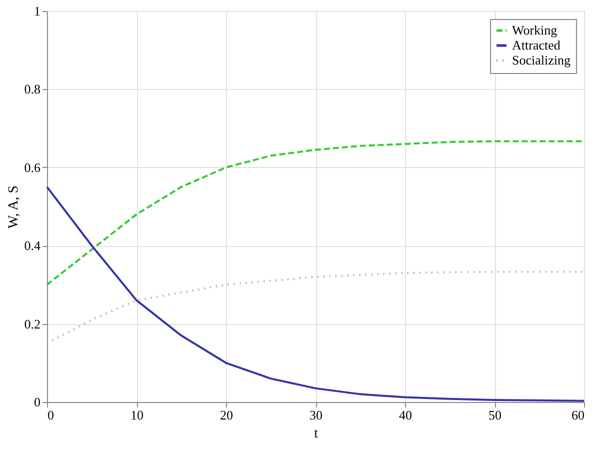 The image size is (601, 453). I want to click on y-tick-label: 0.8, so click(32, 89).